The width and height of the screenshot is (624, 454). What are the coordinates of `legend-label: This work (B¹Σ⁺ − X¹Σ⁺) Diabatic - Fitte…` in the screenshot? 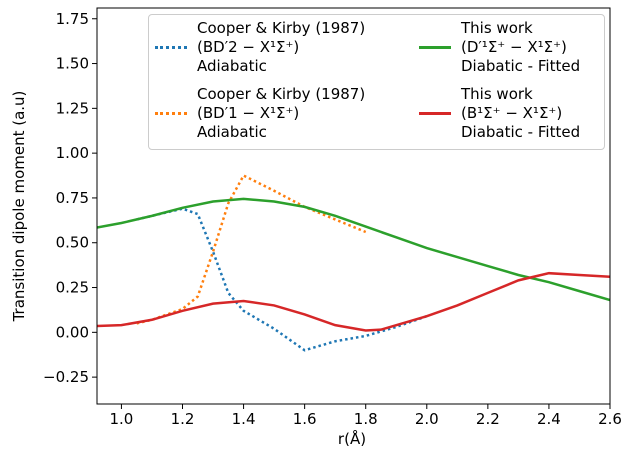 It's located at (521, 113).